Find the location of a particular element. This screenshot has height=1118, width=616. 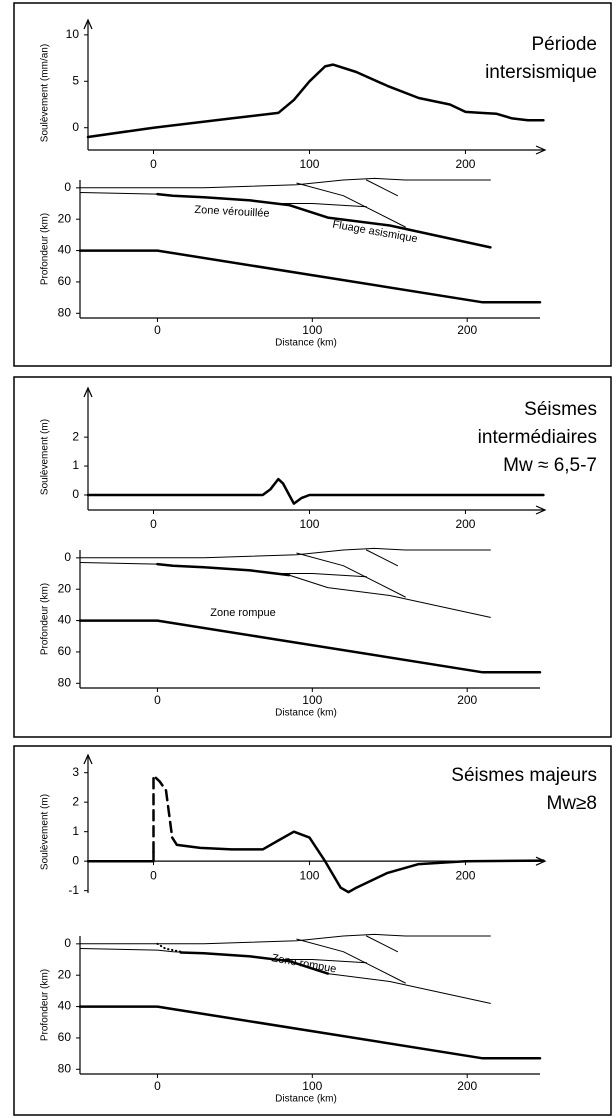

y-axis-label: Soulèvement (mm/an) is located at coordinates (45, 93).